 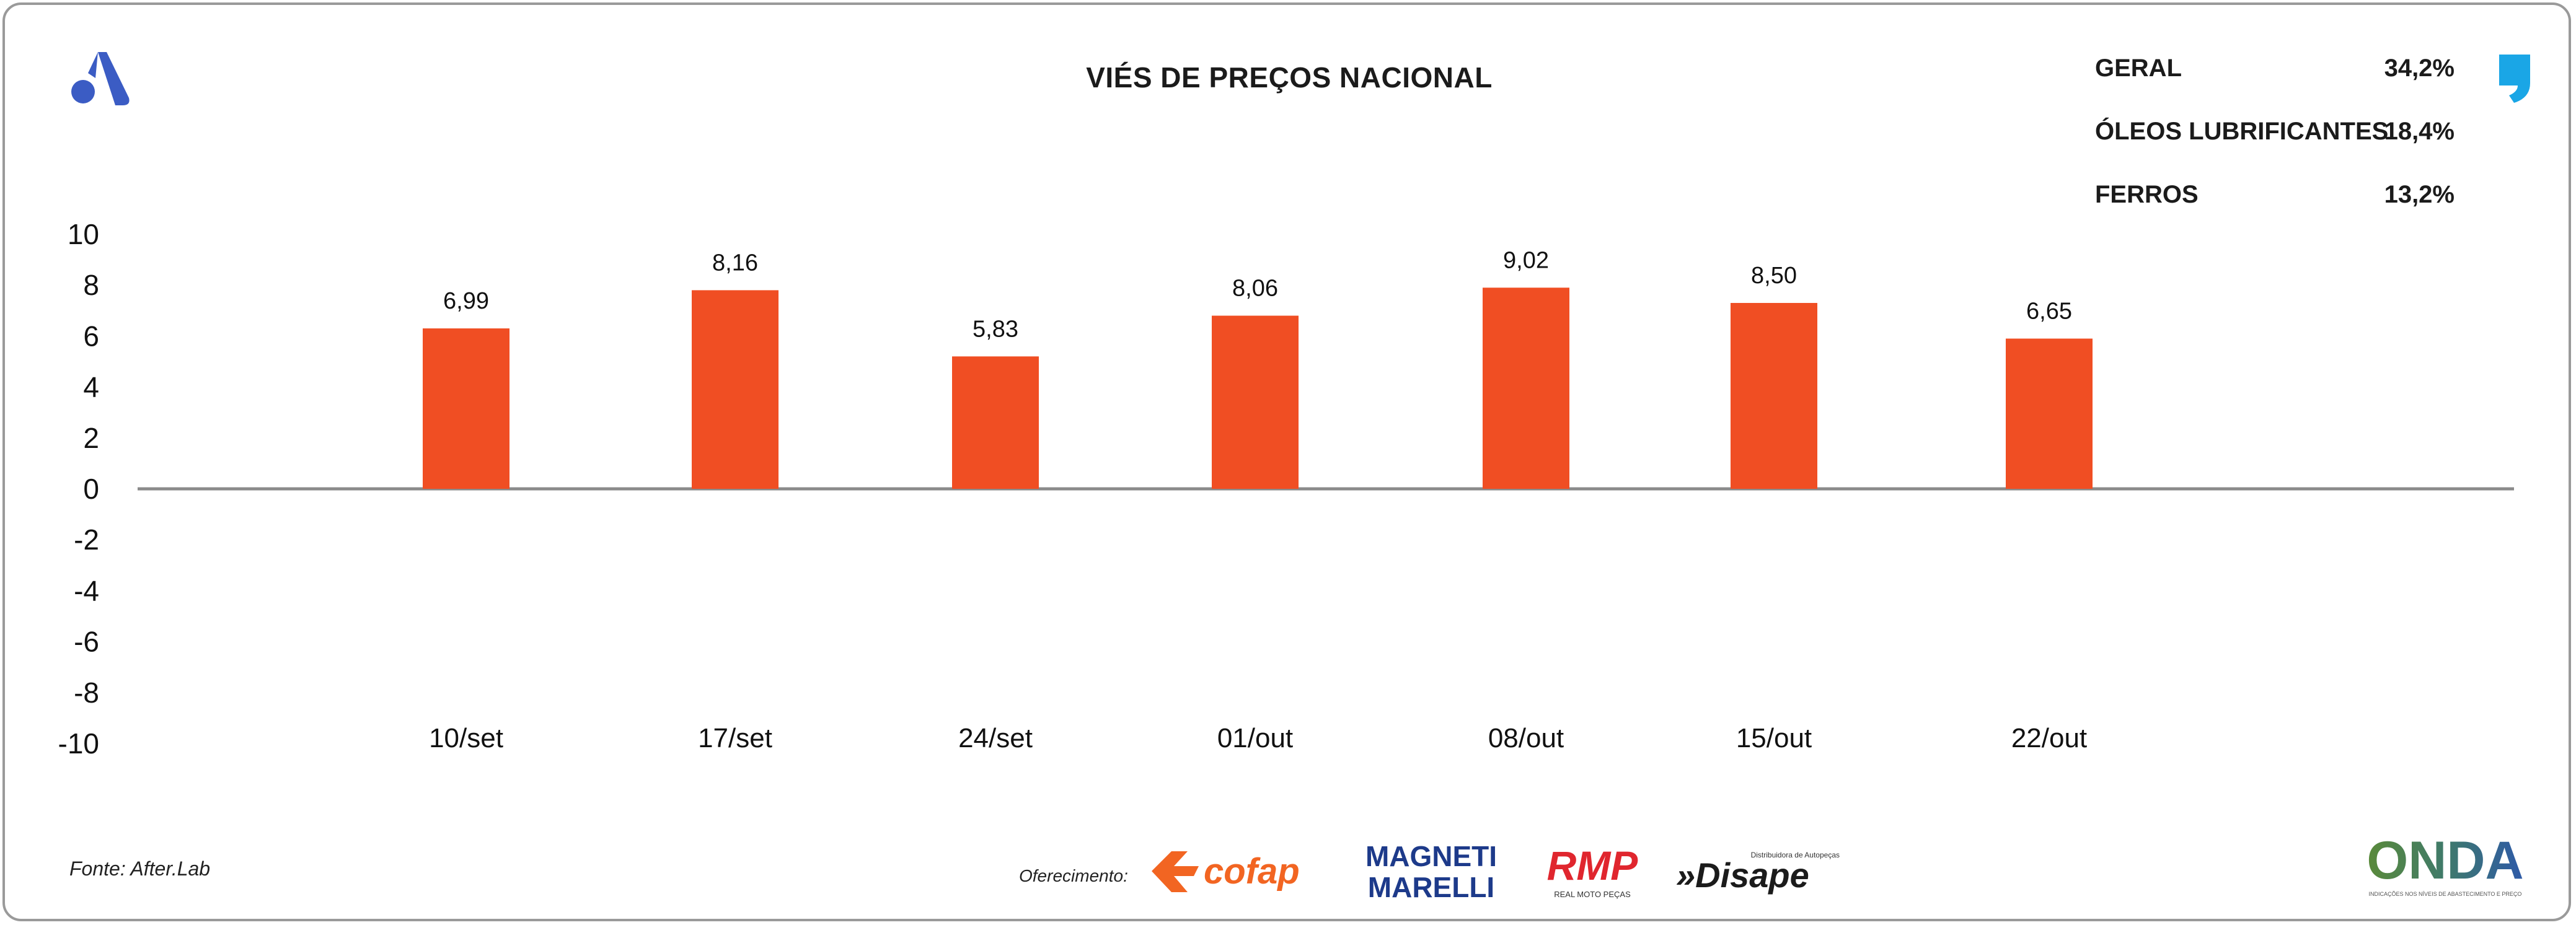 I want to click on onda-text: ONDA, so click(x=2444, y=860).